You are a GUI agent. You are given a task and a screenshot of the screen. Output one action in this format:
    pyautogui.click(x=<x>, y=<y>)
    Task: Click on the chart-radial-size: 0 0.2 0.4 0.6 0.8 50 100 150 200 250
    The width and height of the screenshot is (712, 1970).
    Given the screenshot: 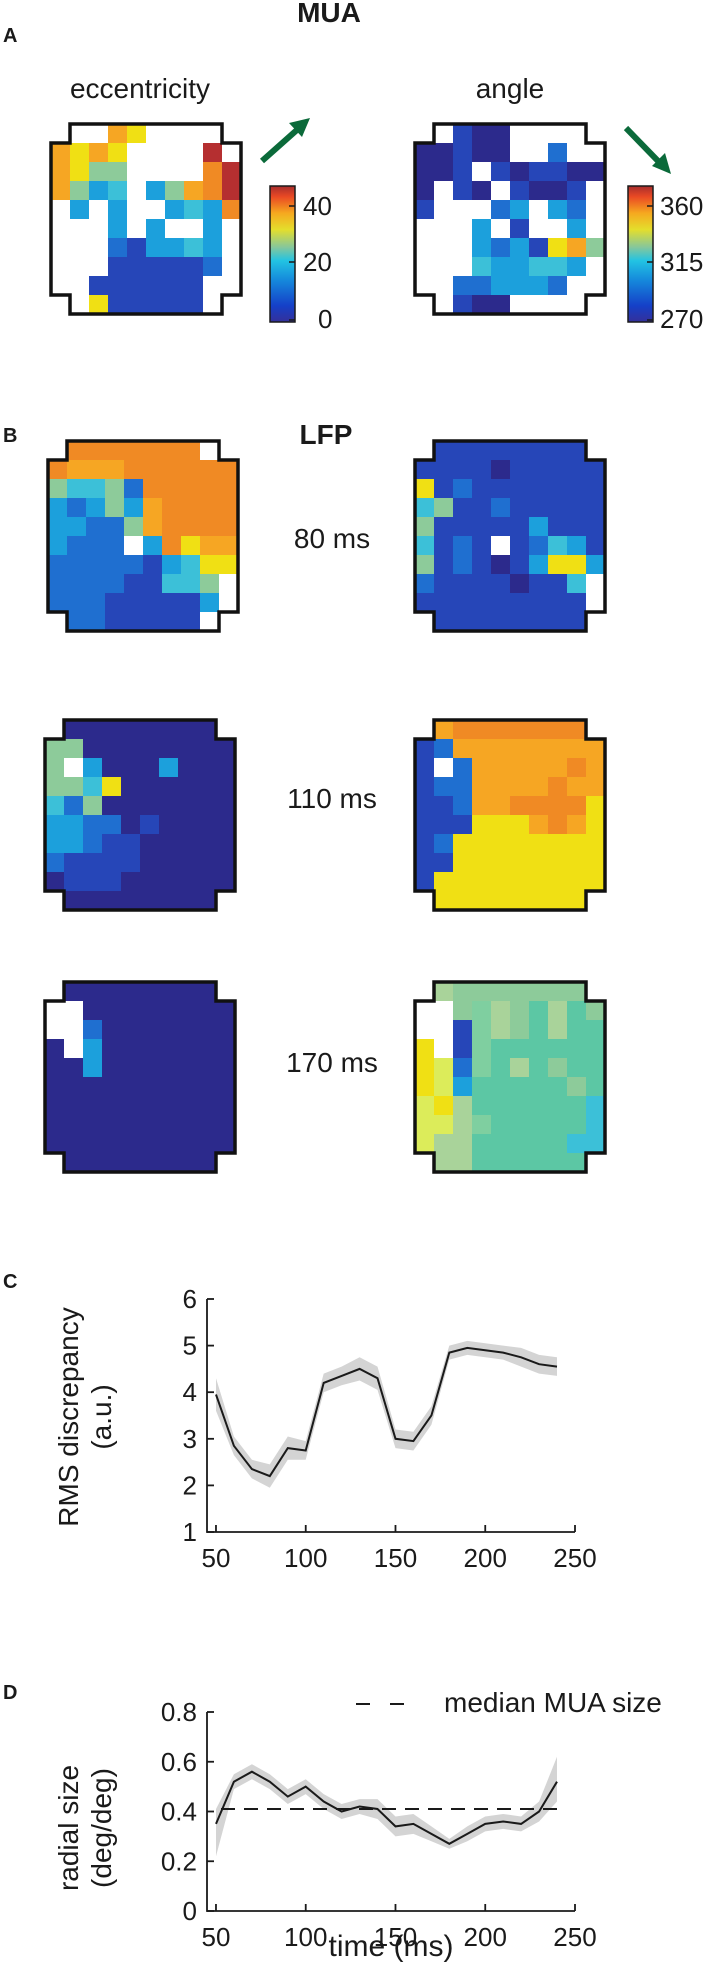 What is the action you would take?
    pyautogui.click(x=379, y=1824)
    